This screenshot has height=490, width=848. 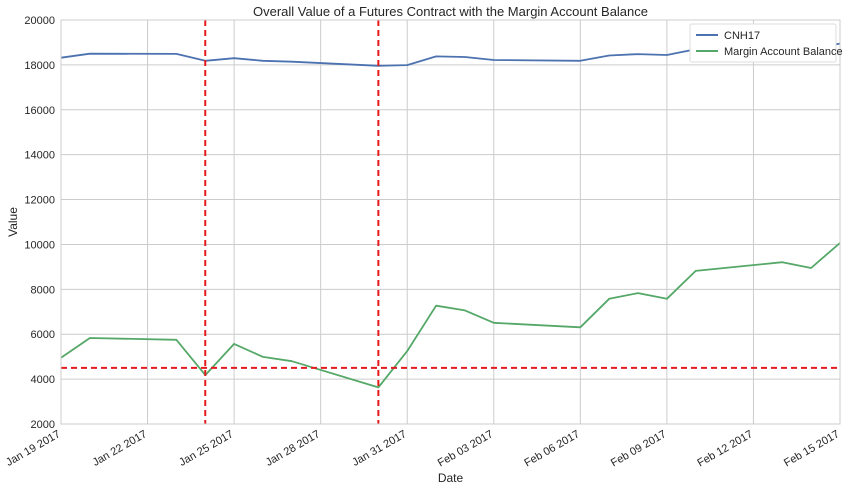 What do you see at coordinates (43, 290) in the screenshot?
I see `y-tick-label: 8000` at bounding box center [43, 290].